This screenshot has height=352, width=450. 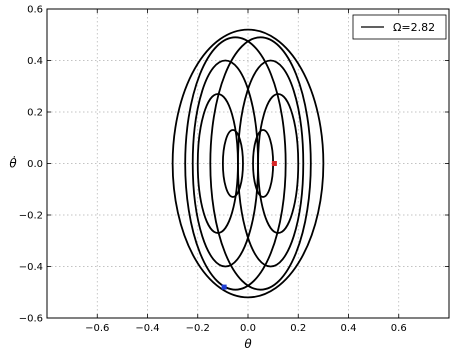 What do you see at coordinates (147, 328) in the screenshot?
I see `x-tick-label: −0.4` at bounding box center [147, 328].